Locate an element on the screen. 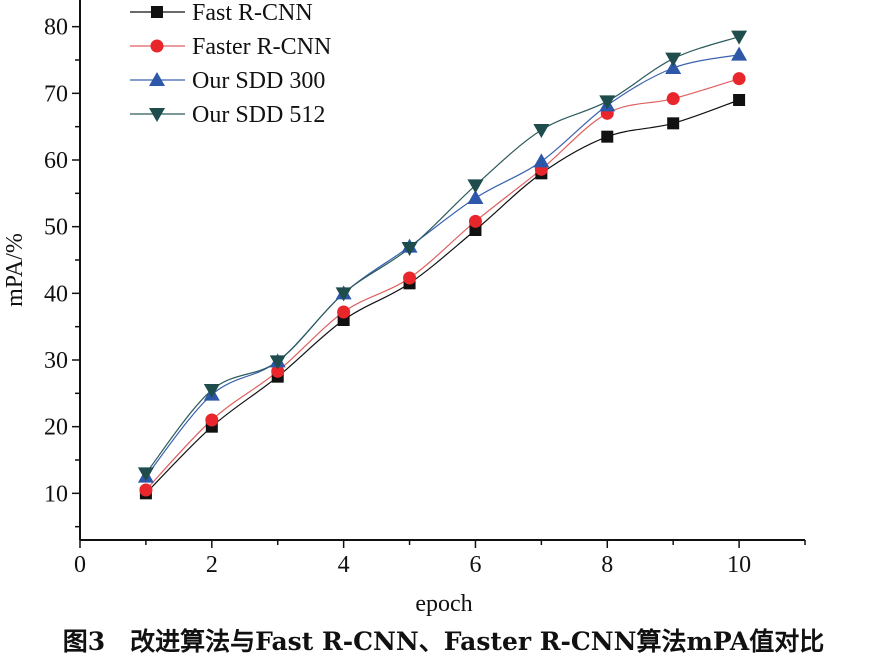 The image size is (887, 660). x-tick-label: 4 is located at coordinates (344, 565).